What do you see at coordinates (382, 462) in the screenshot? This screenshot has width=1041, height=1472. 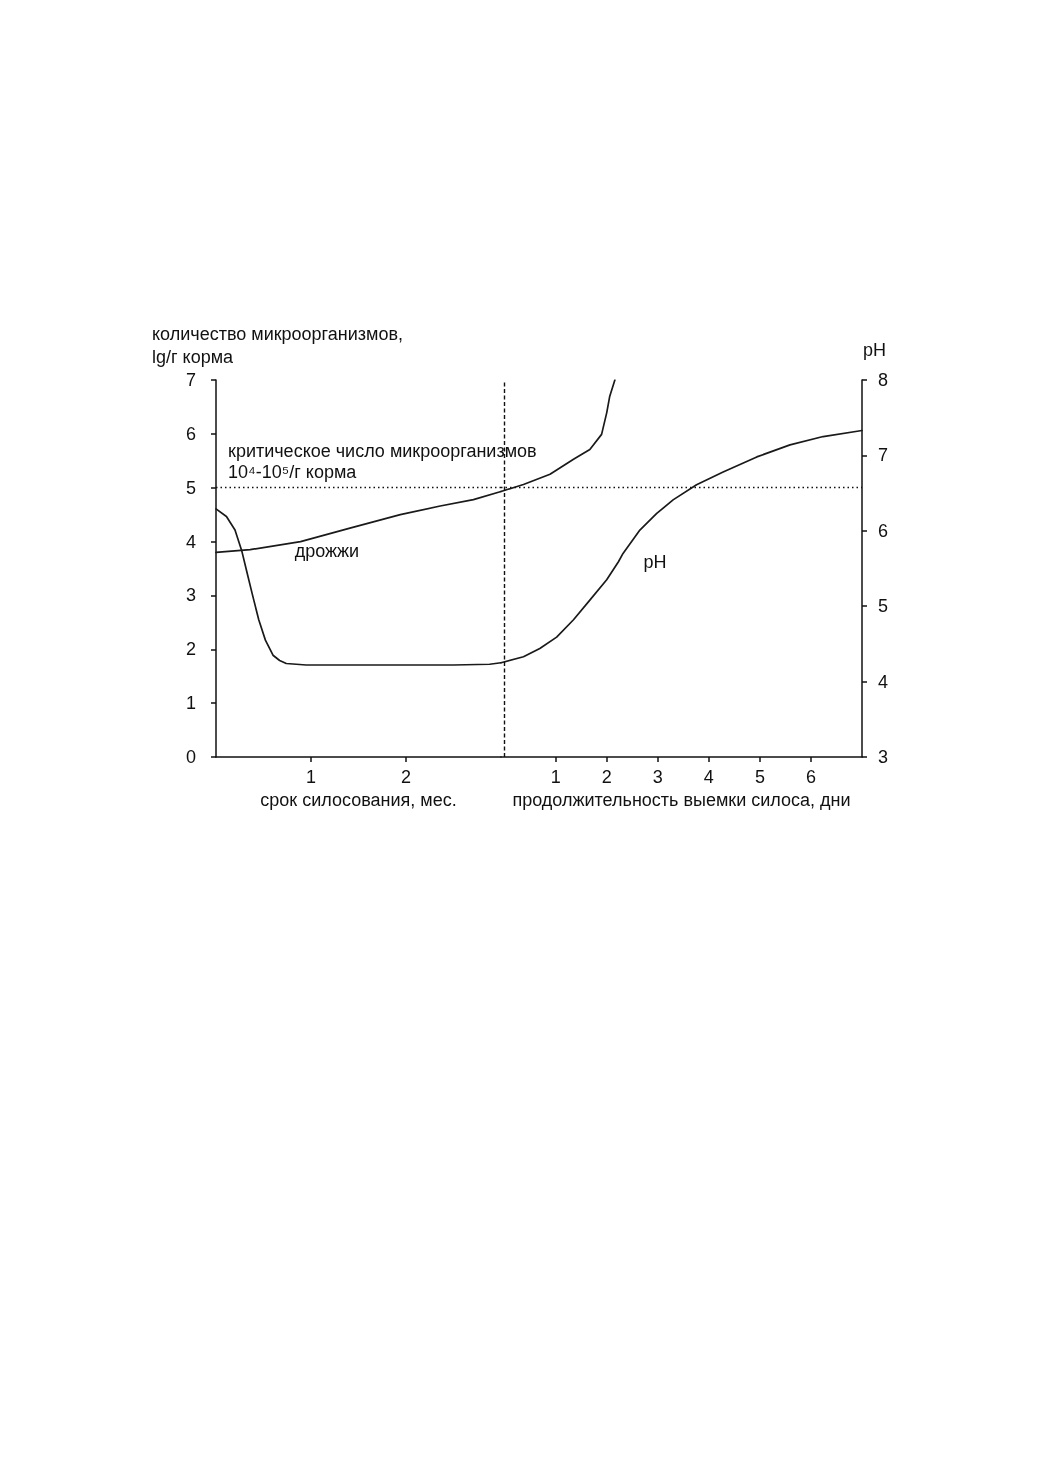 I see `ref-line-label: критическое число микроорганизмов 10⁴-10⁵/г корма` at bounding box center [382, 462].